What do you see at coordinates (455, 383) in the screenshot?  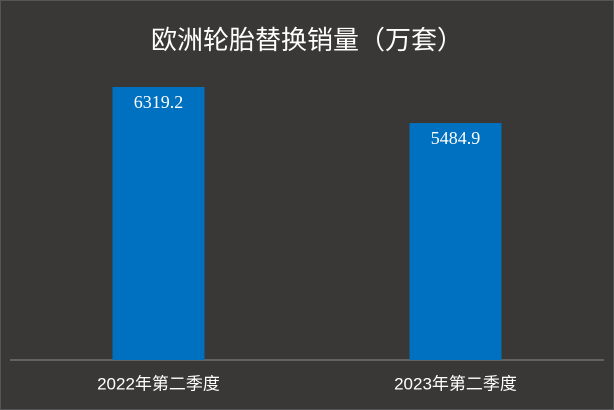 I see `x-tick-label: 2023年第二季度` at bounding box center [455, 383].